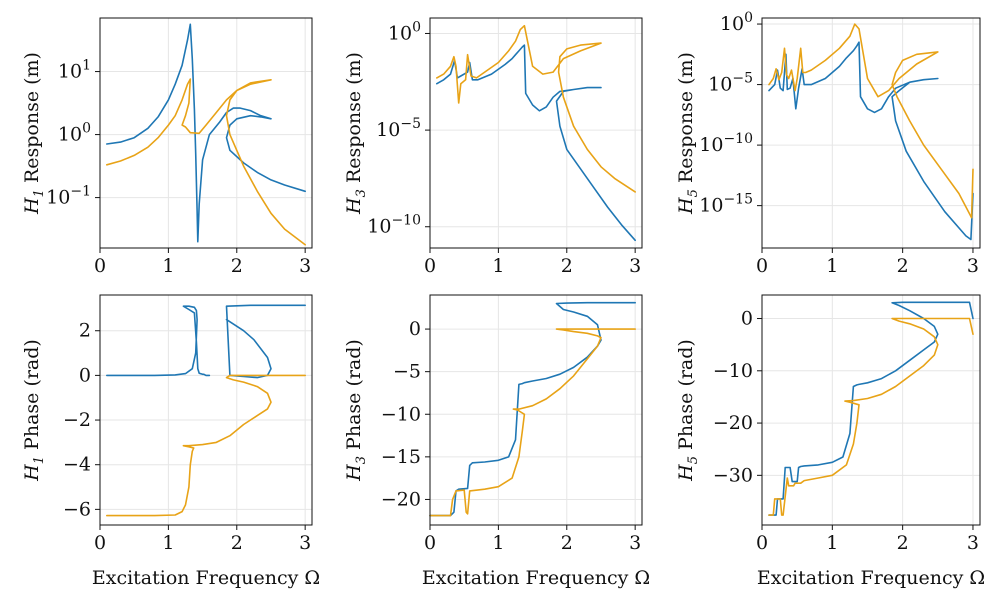  I want to click on y-tick-label: 10⁻¹, so click(68, 196).